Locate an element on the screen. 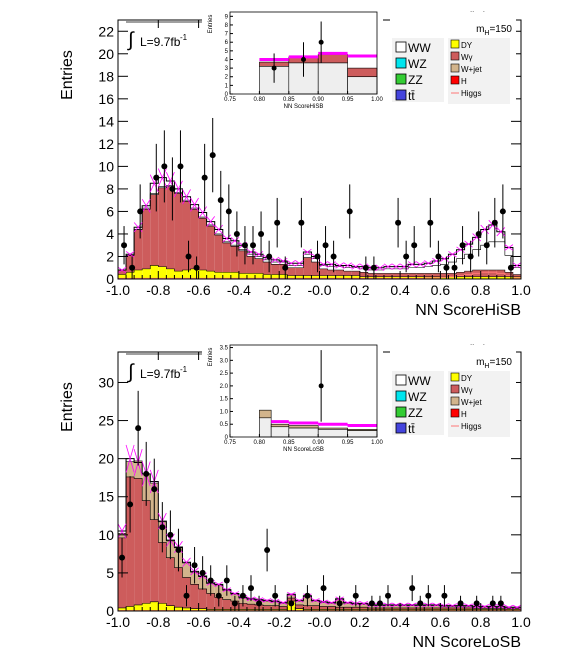 Image resolution: width=567 pixels, height=667 pixels. inset-y-tick-label: 4 is located at coordinates (227, 60).